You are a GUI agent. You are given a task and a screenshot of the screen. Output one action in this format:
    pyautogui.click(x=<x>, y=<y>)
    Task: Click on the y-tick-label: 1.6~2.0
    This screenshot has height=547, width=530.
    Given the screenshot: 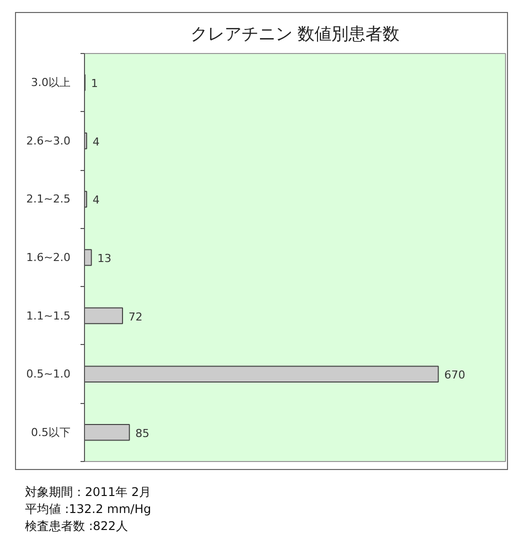 What is the action you would take?
    pyautogui.click(x=48, y=257)
    